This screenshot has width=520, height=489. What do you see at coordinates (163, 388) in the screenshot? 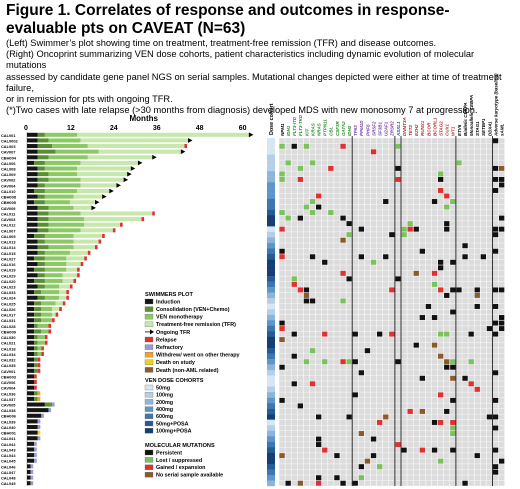
I see `legend-label: 50mg` at bounding box center [163, 388].